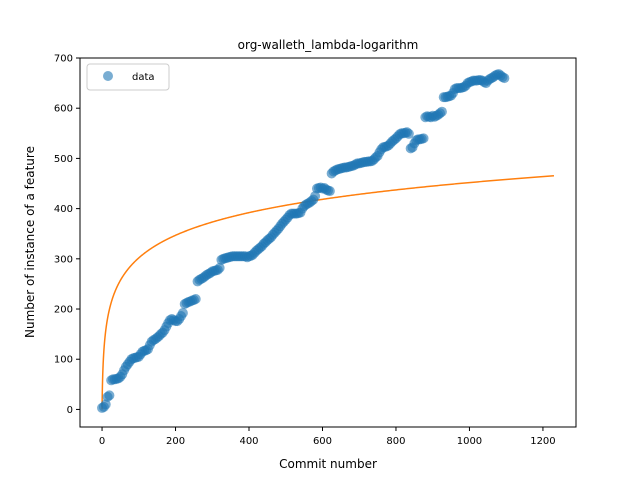  Describe the element at coordinates (67, 235) in the screenshot. I see `y-axis: 0 100 200 300 400 500 600 700` at that location.